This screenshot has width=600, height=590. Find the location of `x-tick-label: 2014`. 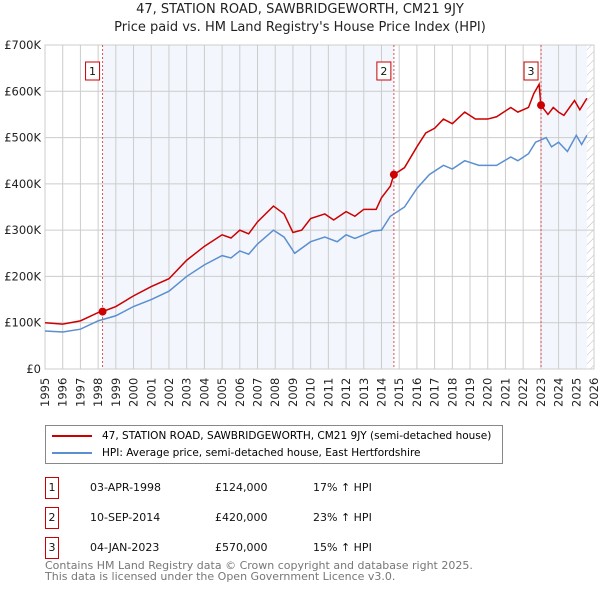

x-tick-label: 2014 is located at coordinates (381, 392).